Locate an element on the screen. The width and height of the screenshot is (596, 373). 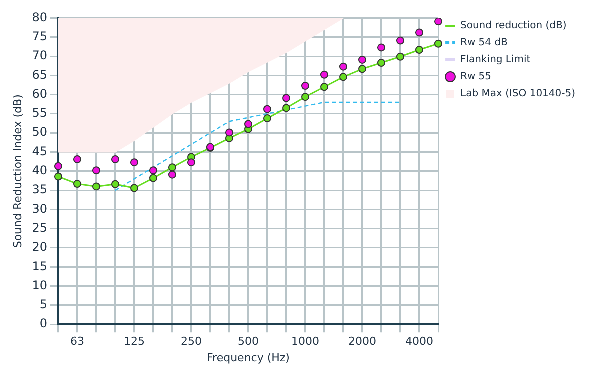
y-tick-label: 15 is located at coordinates (40, 266).